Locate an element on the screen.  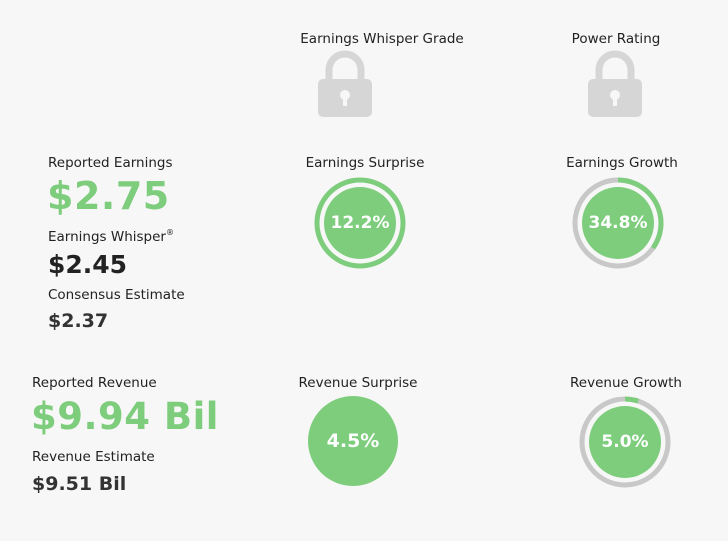
earnings-growth-ring: 34.8% is located at coordinates (618, 223).